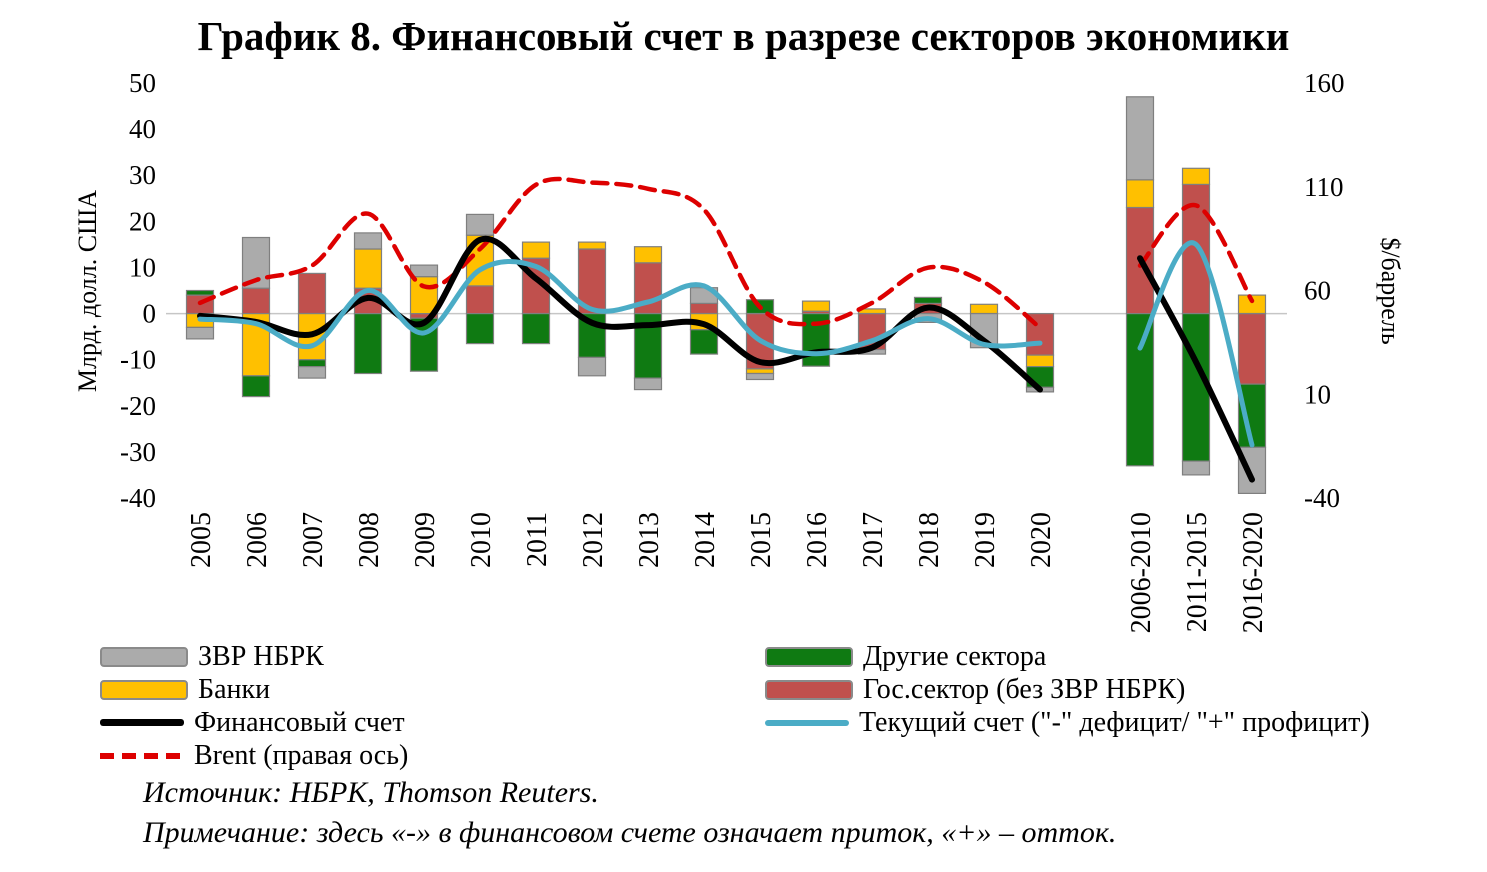 The image size is (1487, 872). I want to click on bar-segment-other-2018, so click(928, 300).